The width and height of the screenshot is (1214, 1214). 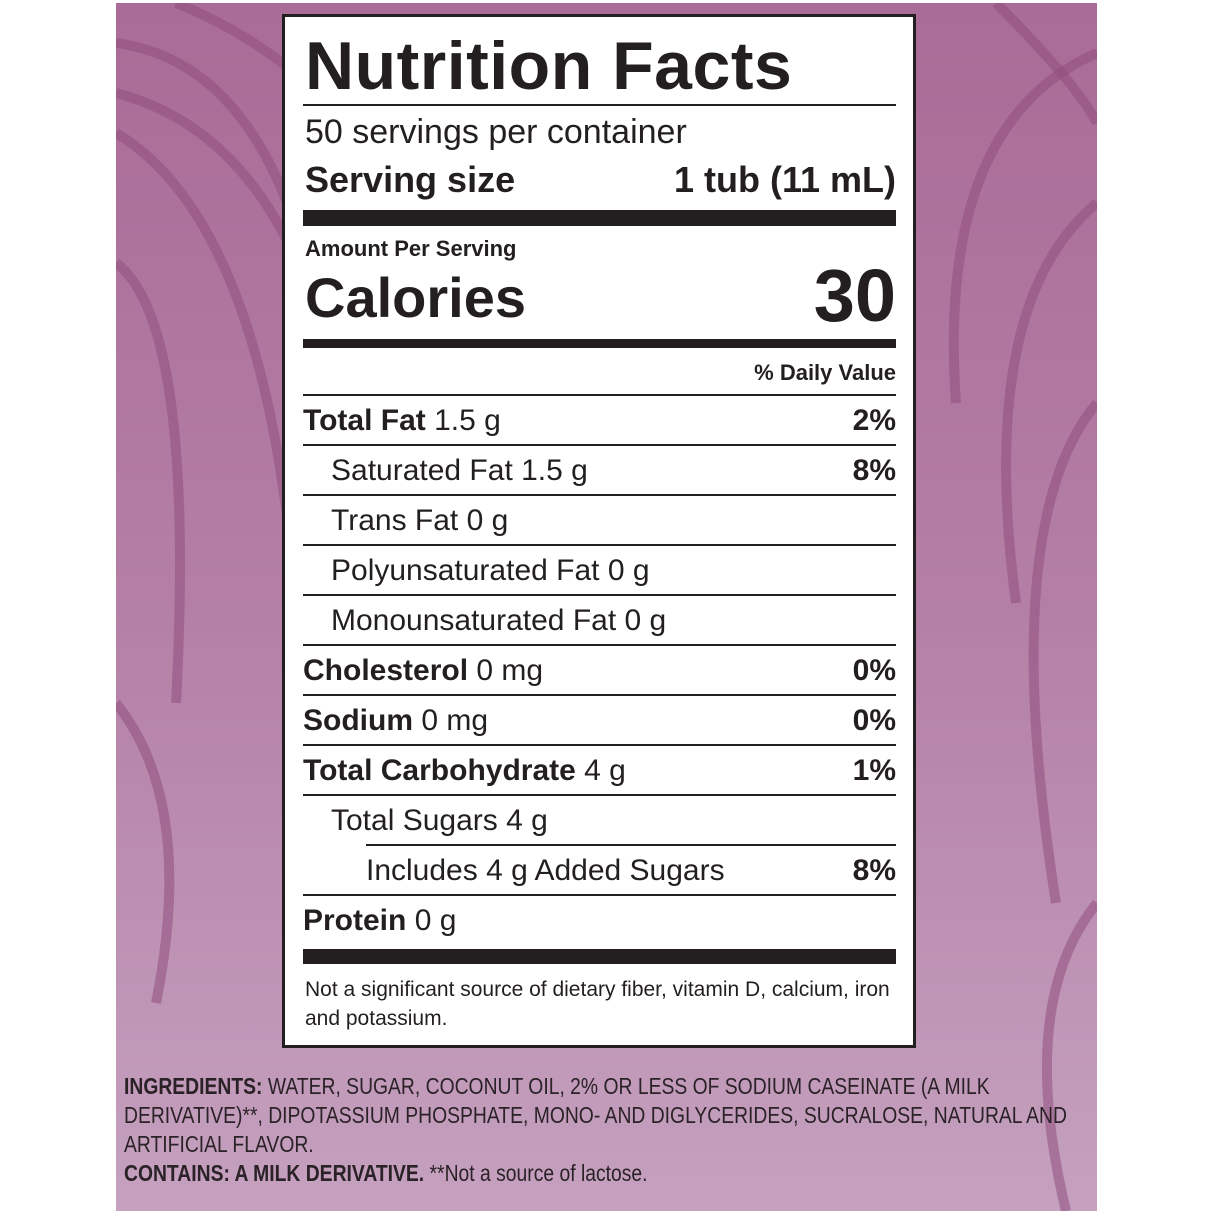 What do you see at coordinates (386, 670) in the screenshot?
I see `nutrient-name: Cholesterol` at bounding box center [386, 670].